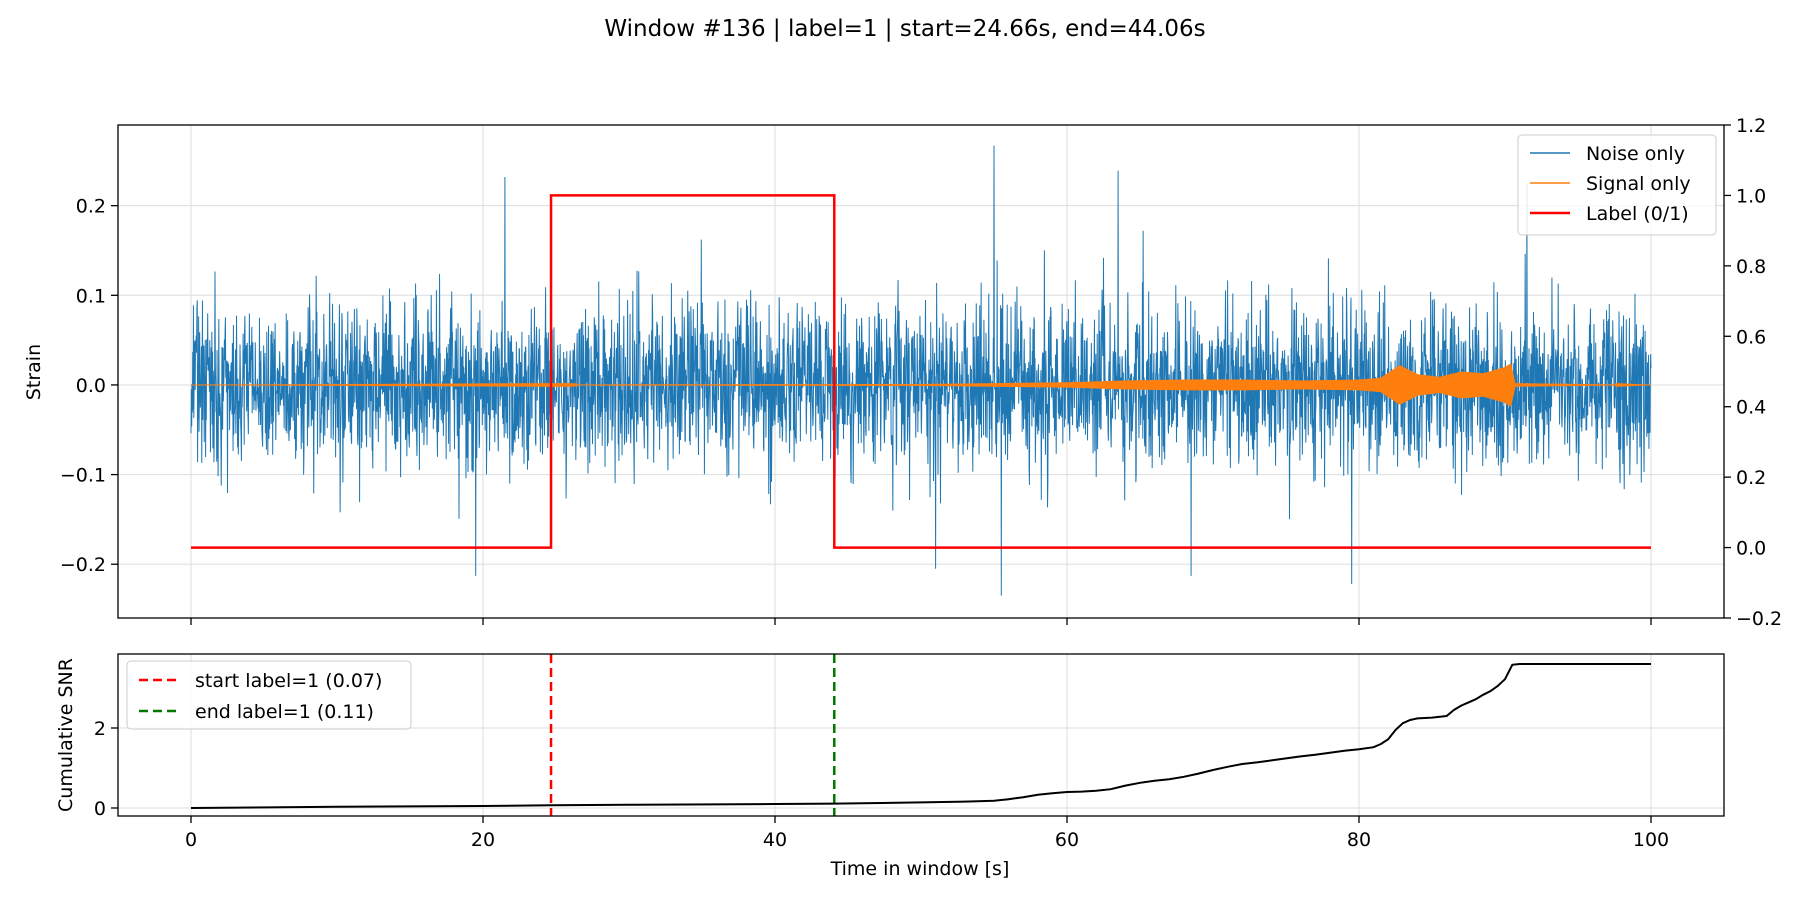  I want to click on top-right-y-tick-label-1: 0.0, so click(1751, 549).